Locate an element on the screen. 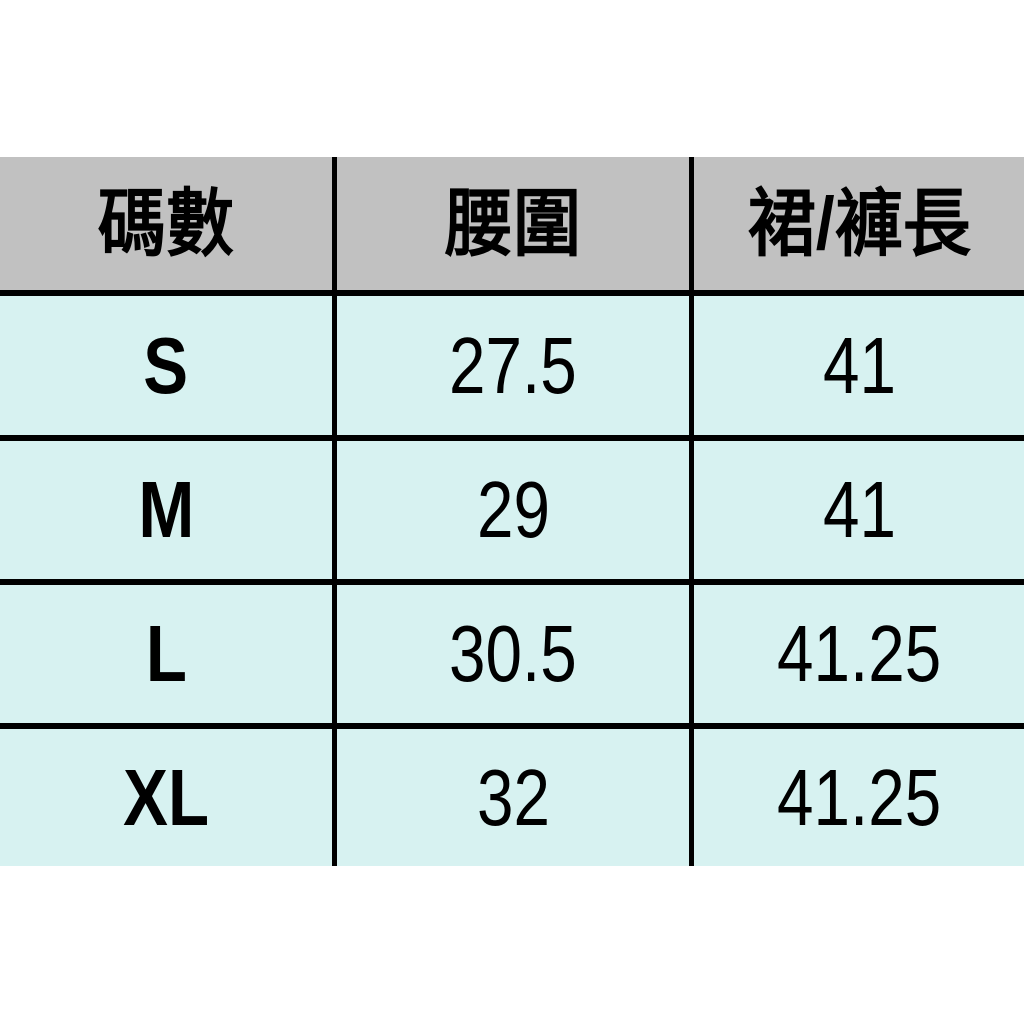 Image resolution: width=1024 pixels, height=1024 pixels. row-l-length-cell: 41.25 is located at coordinates (859, 657).